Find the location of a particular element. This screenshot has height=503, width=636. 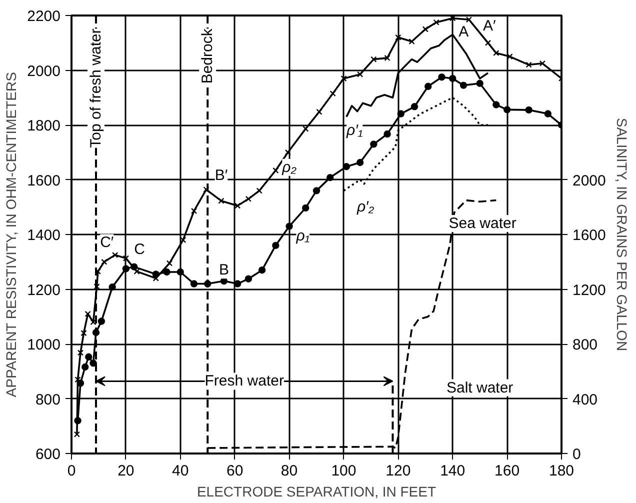

series-label: ρ′₂ is located at coordinates (365, 207).